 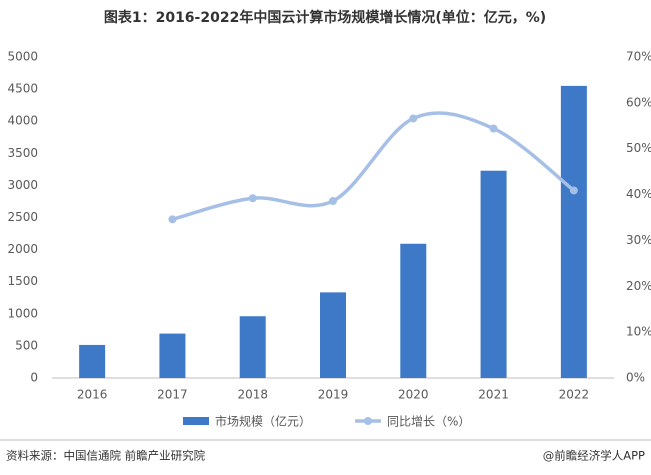 What do you see at coordinates (638, 240) in the screenshot?
I see `y2-tick-label: 30%` at bounding box center [638, 240].